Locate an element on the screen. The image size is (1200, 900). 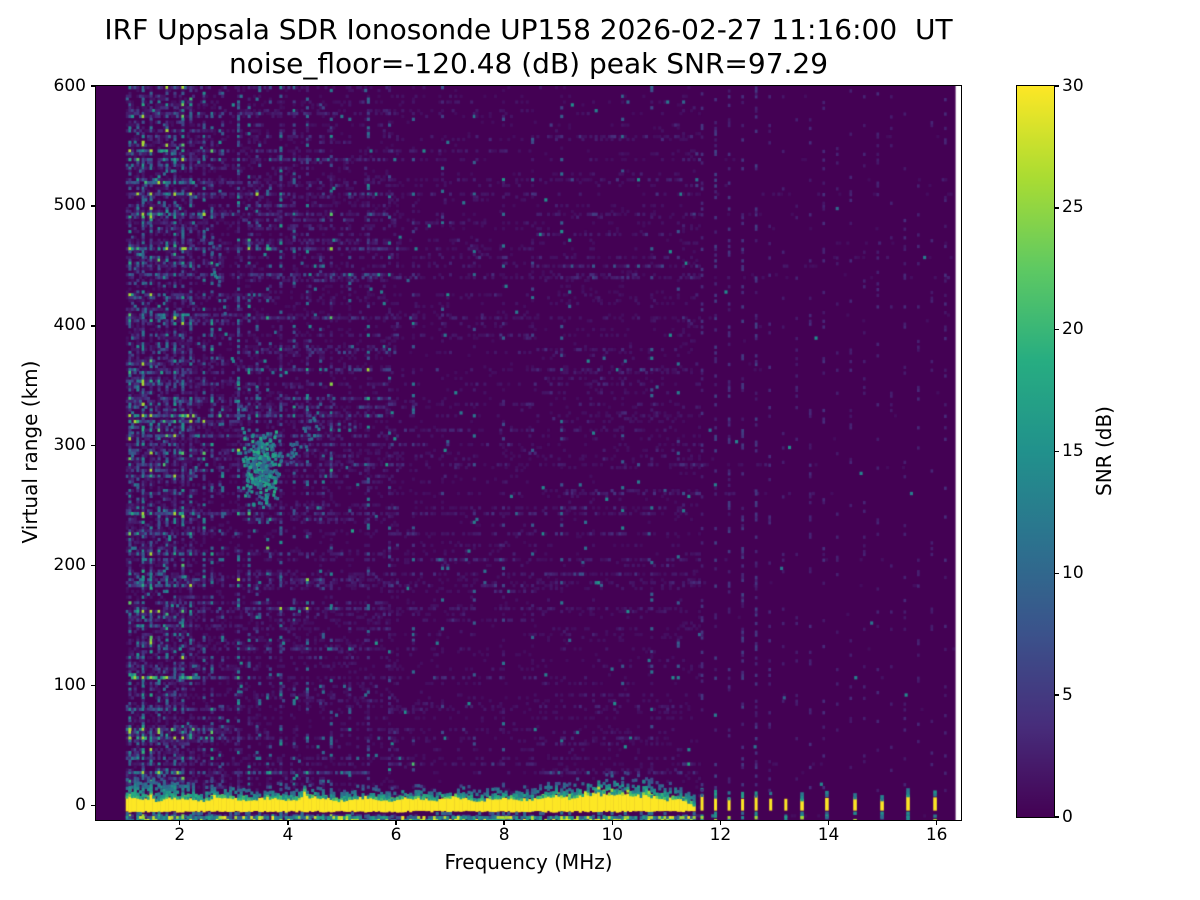
x-tick-label: 2 is located at coordinates (180, 835).